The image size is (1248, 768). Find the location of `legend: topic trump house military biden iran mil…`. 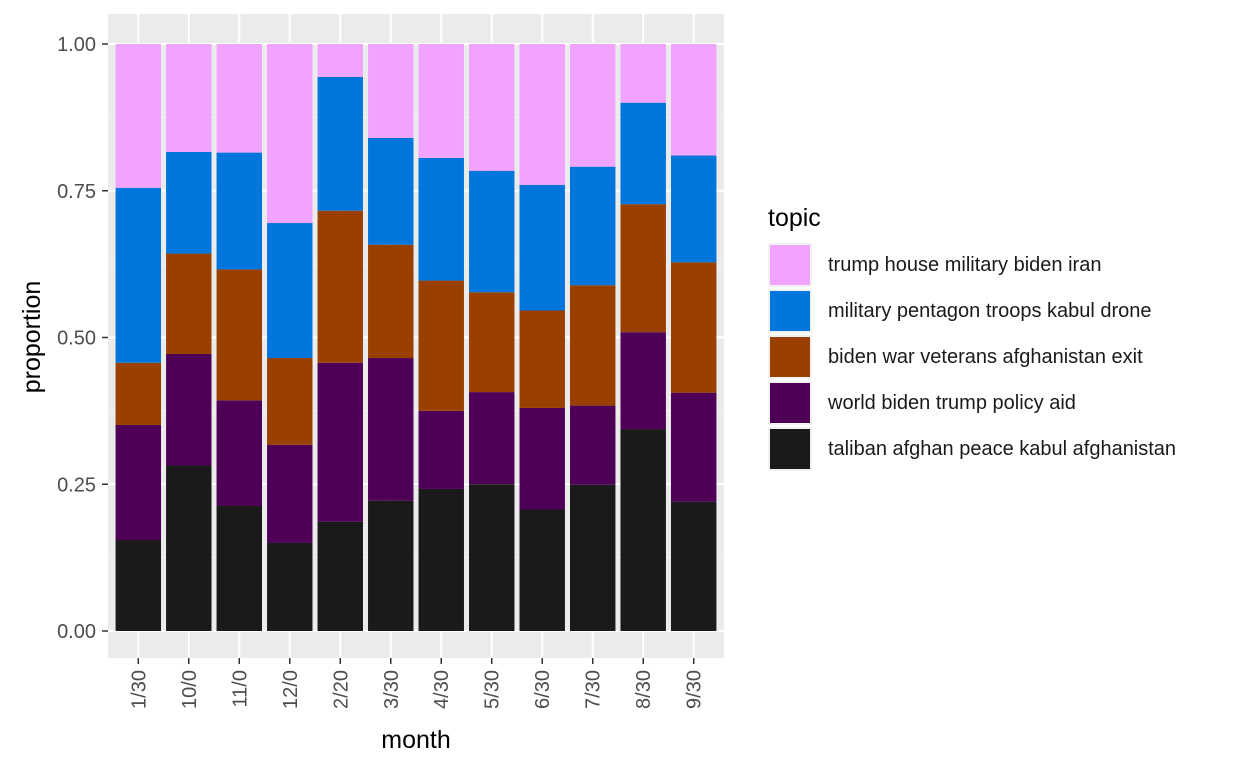

legend: topic trump house military biden iran mil… is located at coordinates (1003, 336).